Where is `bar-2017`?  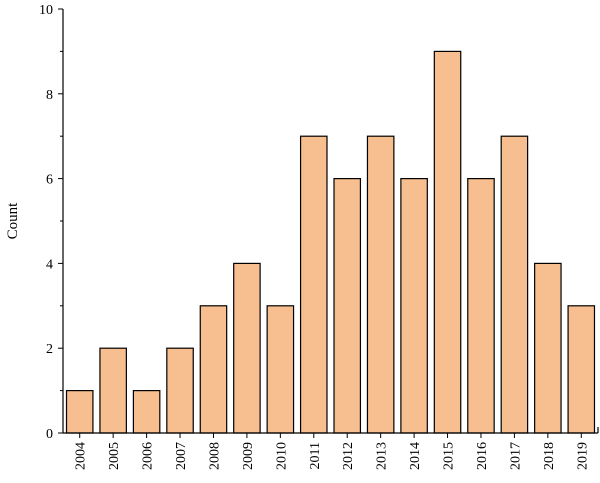
bar-2017 is located at coordinates (514, 284).